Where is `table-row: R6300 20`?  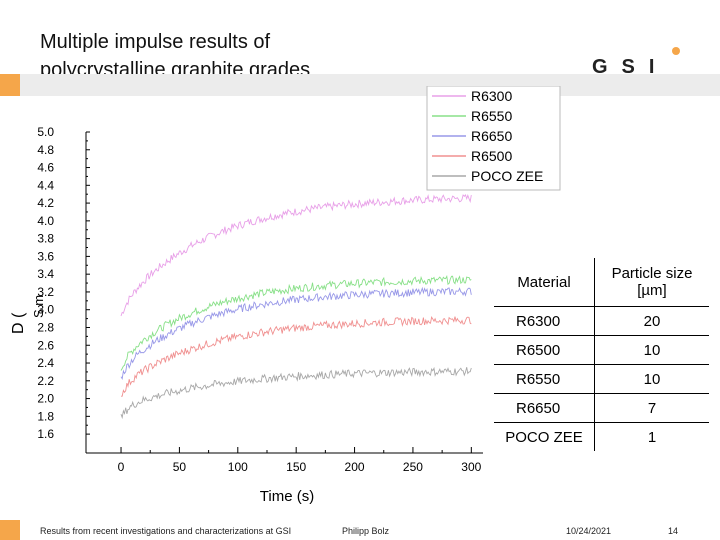
table-row: R6300 20 is located at coordinates (601, 321).